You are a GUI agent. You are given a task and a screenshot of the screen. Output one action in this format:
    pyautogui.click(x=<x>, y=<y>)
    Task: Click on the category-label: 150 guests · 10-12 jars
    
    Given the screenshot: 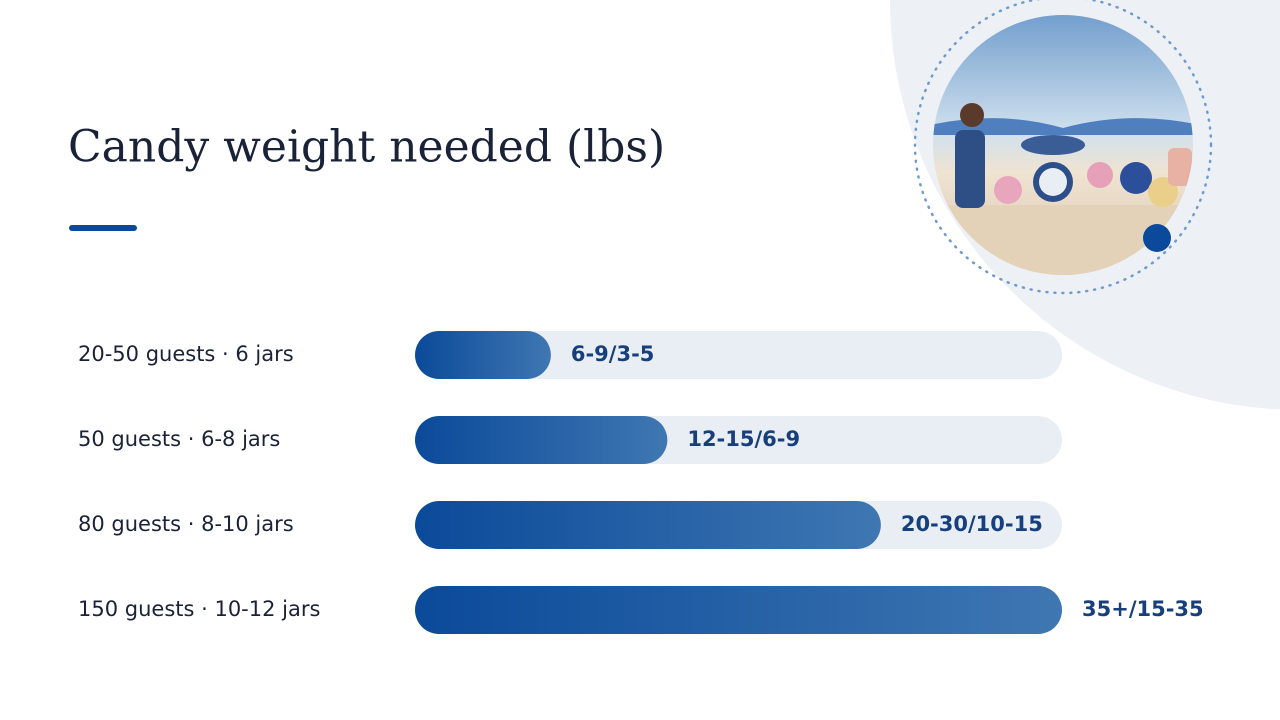 What is the action you would take?
    pyautogui.click(x=199, y=609)
    